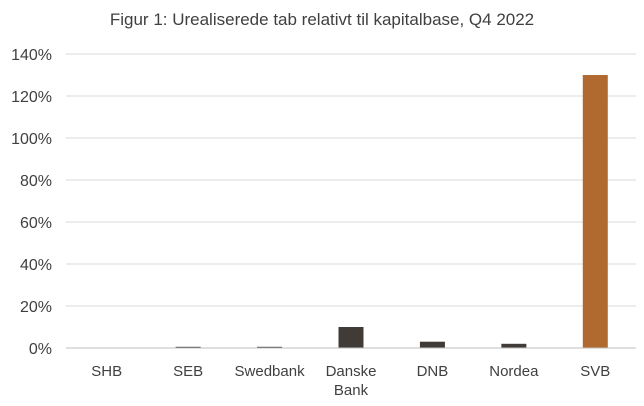  I want to click on x-tick-label: SHB, so click(106, 371).